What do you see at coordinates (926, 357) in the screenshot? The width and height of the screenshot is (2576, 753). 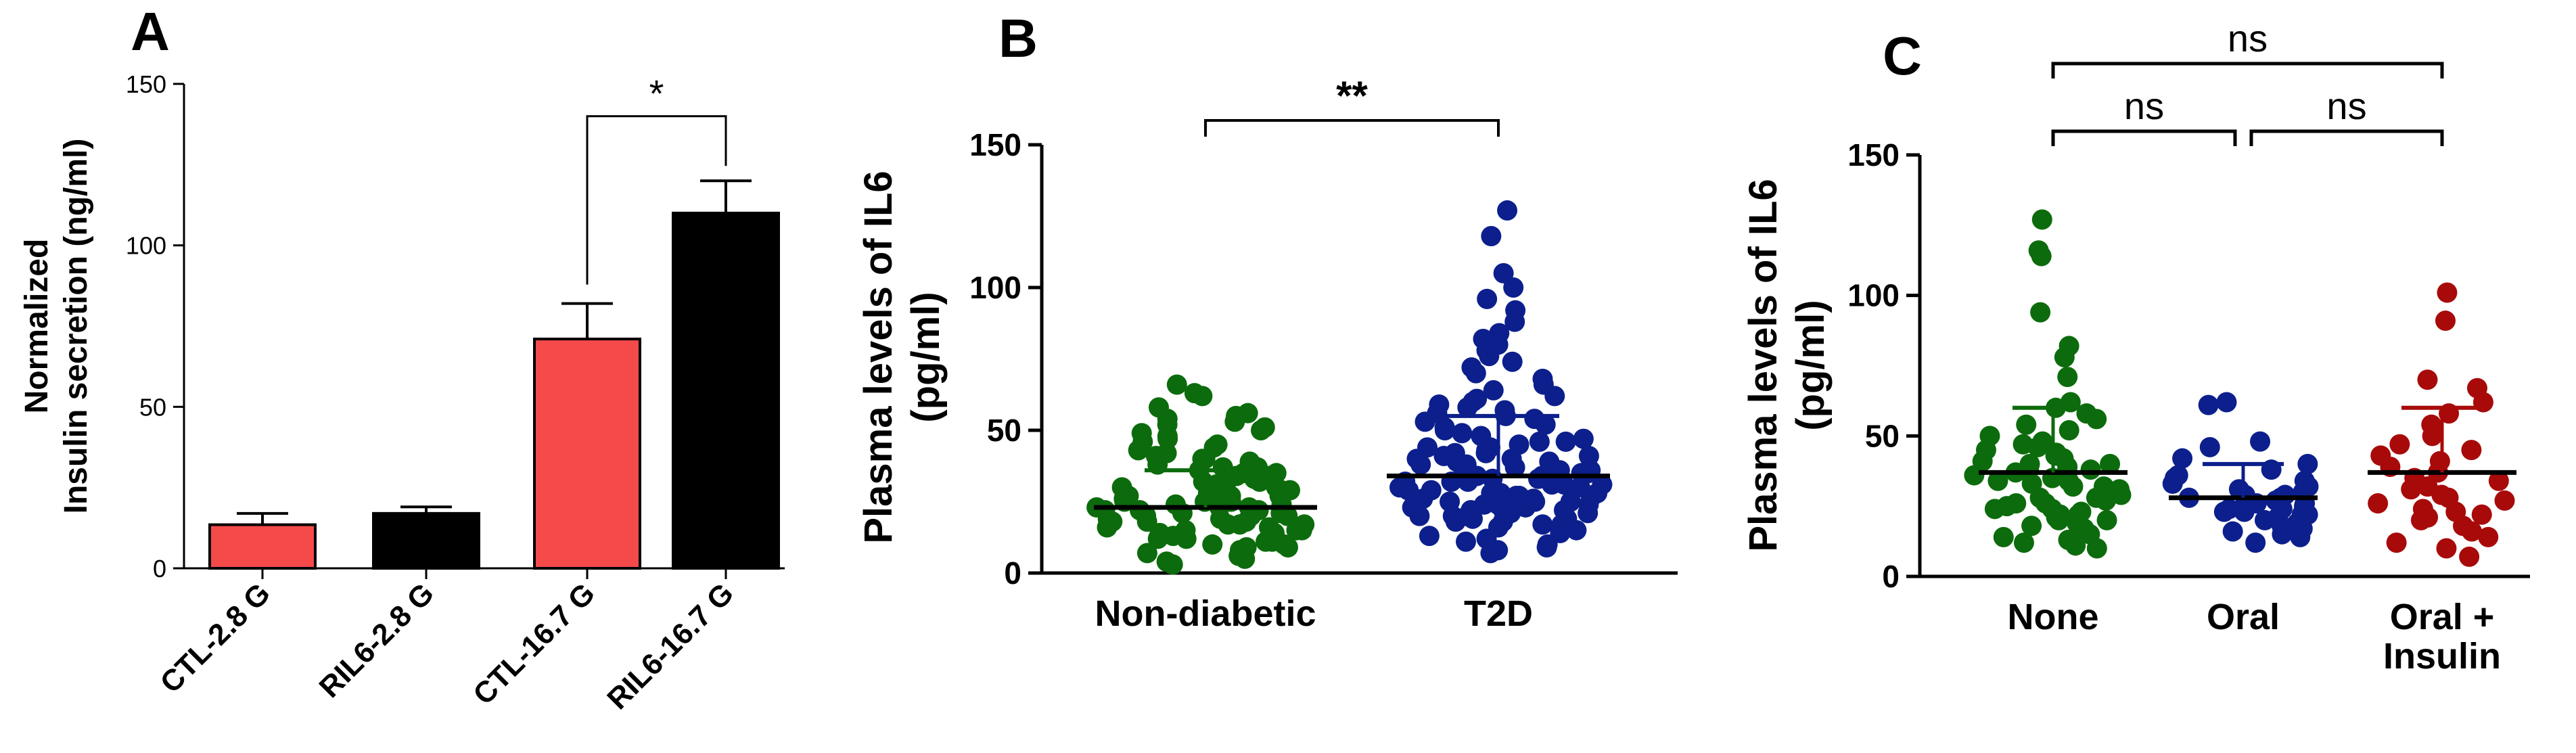 I see `y-axis-label: (pg/ml)` at bounding box center [926, 357].